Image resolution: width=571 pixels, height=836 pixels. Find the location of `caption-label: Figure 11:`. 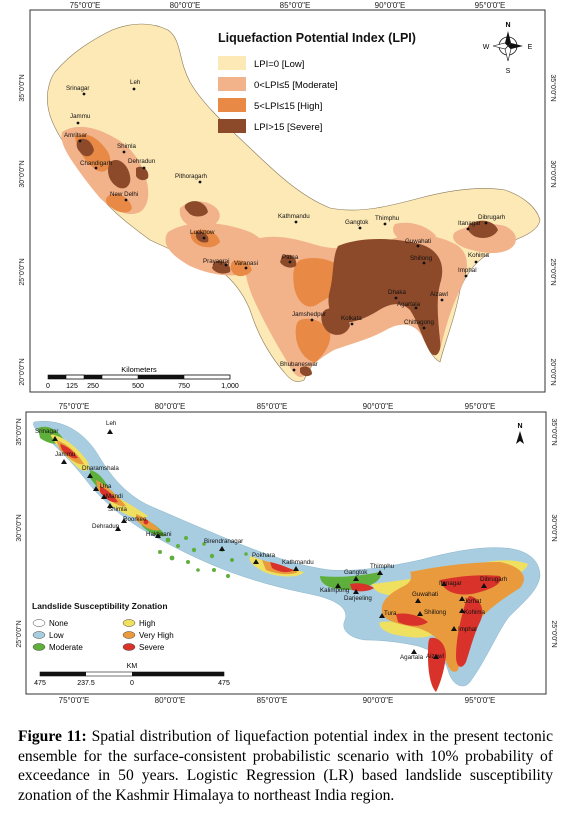

caption-label: Figure 11: is located at coordinates (52, 736).